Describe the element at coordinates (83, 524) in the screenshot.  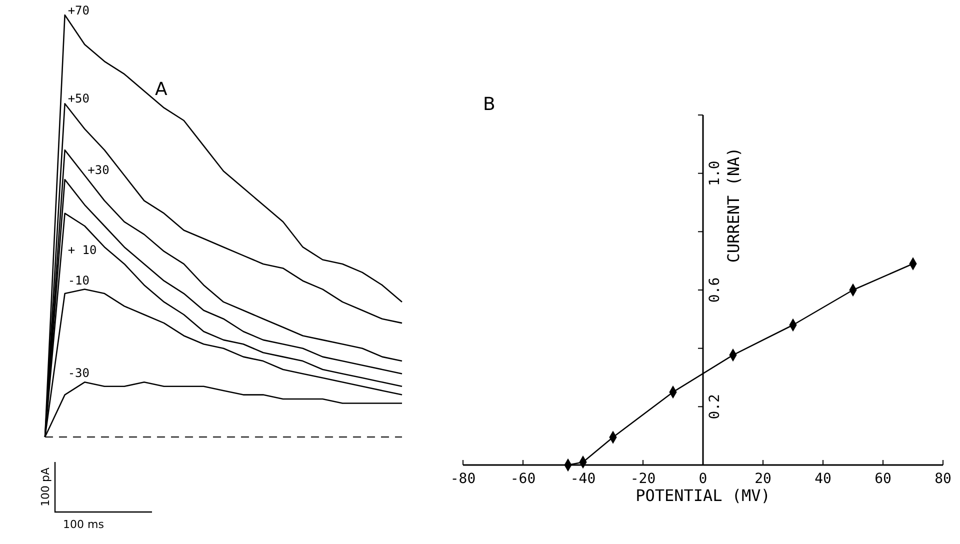
I see `text: 100 ms` at that location.